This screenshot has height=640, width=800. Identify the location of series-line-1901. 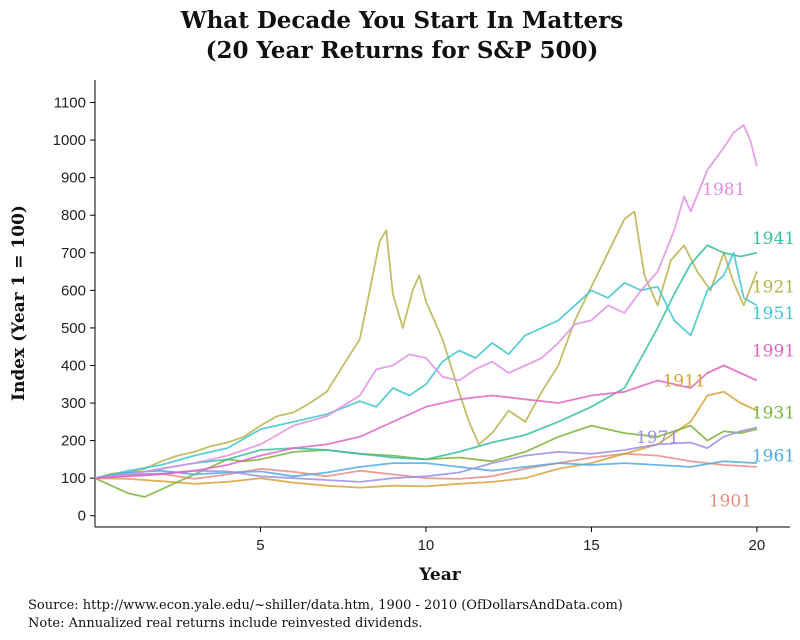
(425, 466).